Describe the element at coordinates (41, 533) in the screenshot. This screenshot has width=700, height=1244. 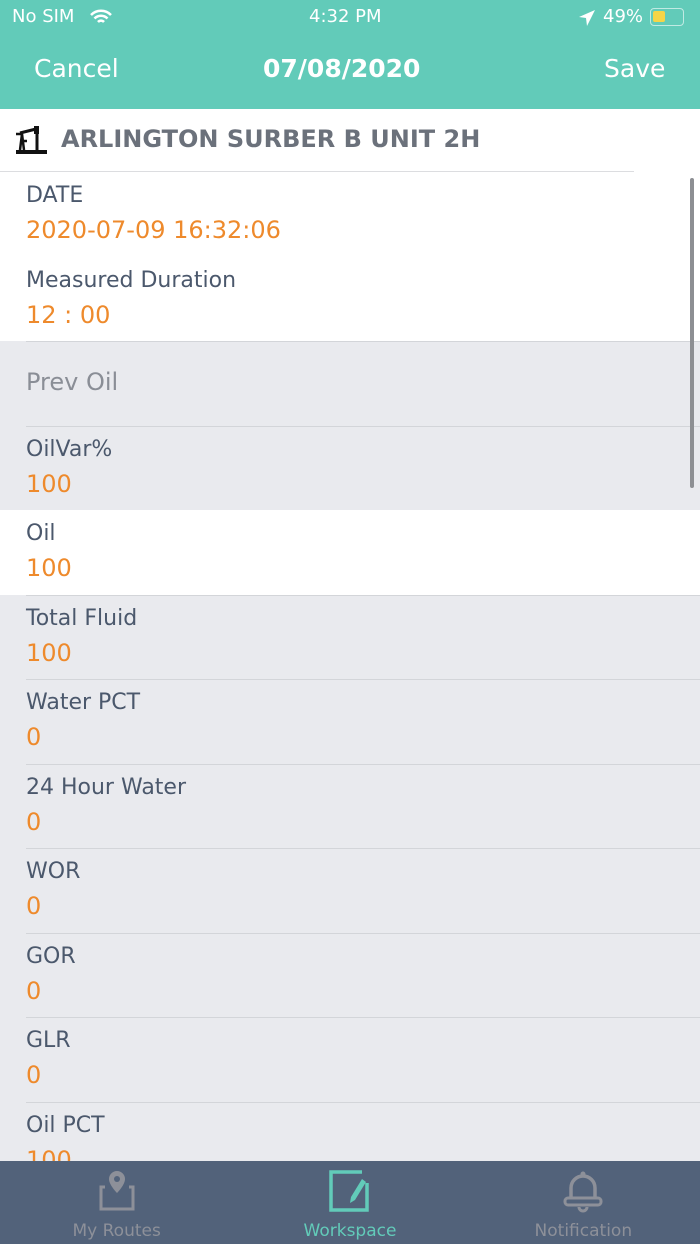
I see `field-label: Oil` at that location.